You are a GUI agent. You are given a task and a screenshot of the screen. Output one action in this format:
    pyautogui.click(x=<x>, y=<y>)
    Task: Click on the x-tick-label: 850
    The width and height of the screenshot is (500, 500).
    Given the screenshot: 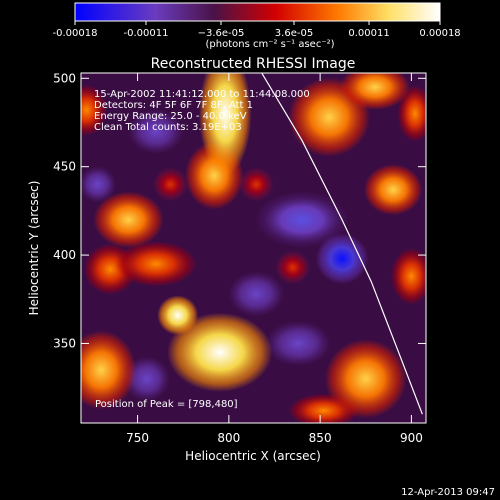 What is the action you would take?
    pyautogui.click(x=320, y=438)
    